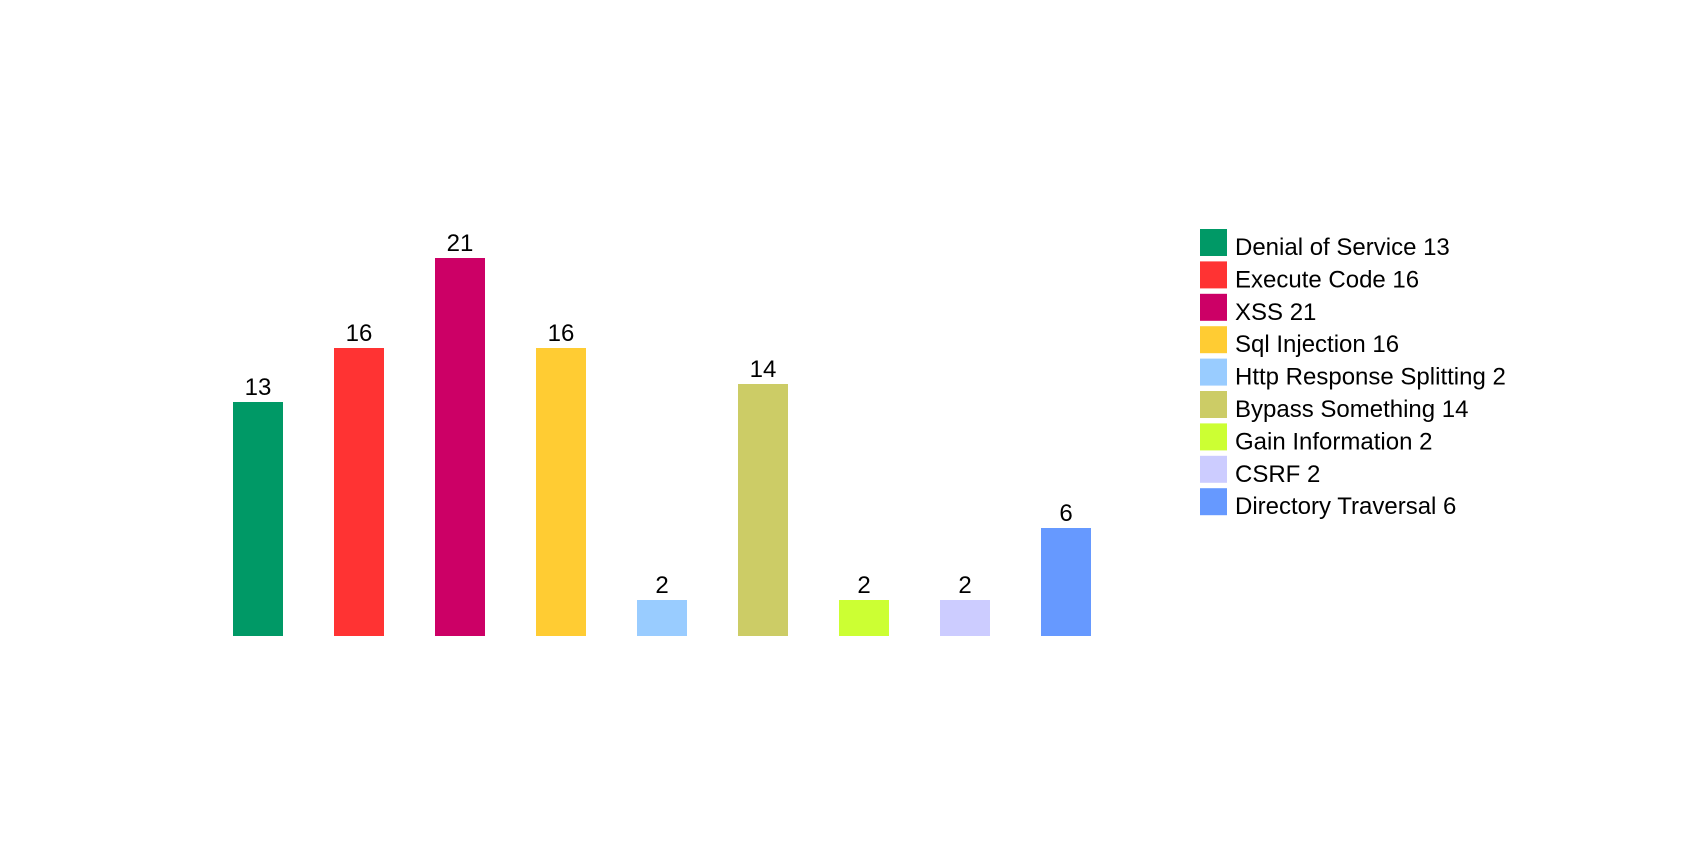 The height and width of the screenshot is (850, 1700). What do you see at coordinates (258, 387) in the screenshot?
I see `data-label: 13` at bounding box center [258, 387].